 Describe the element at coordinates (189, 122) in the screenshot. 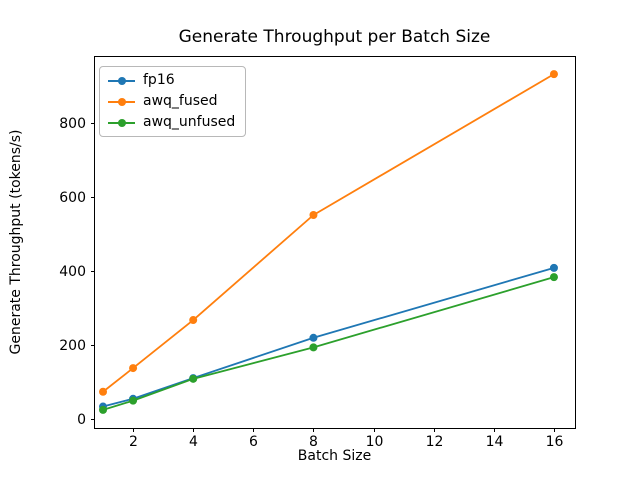

I see `legend-label: awq_unfused` at that location.